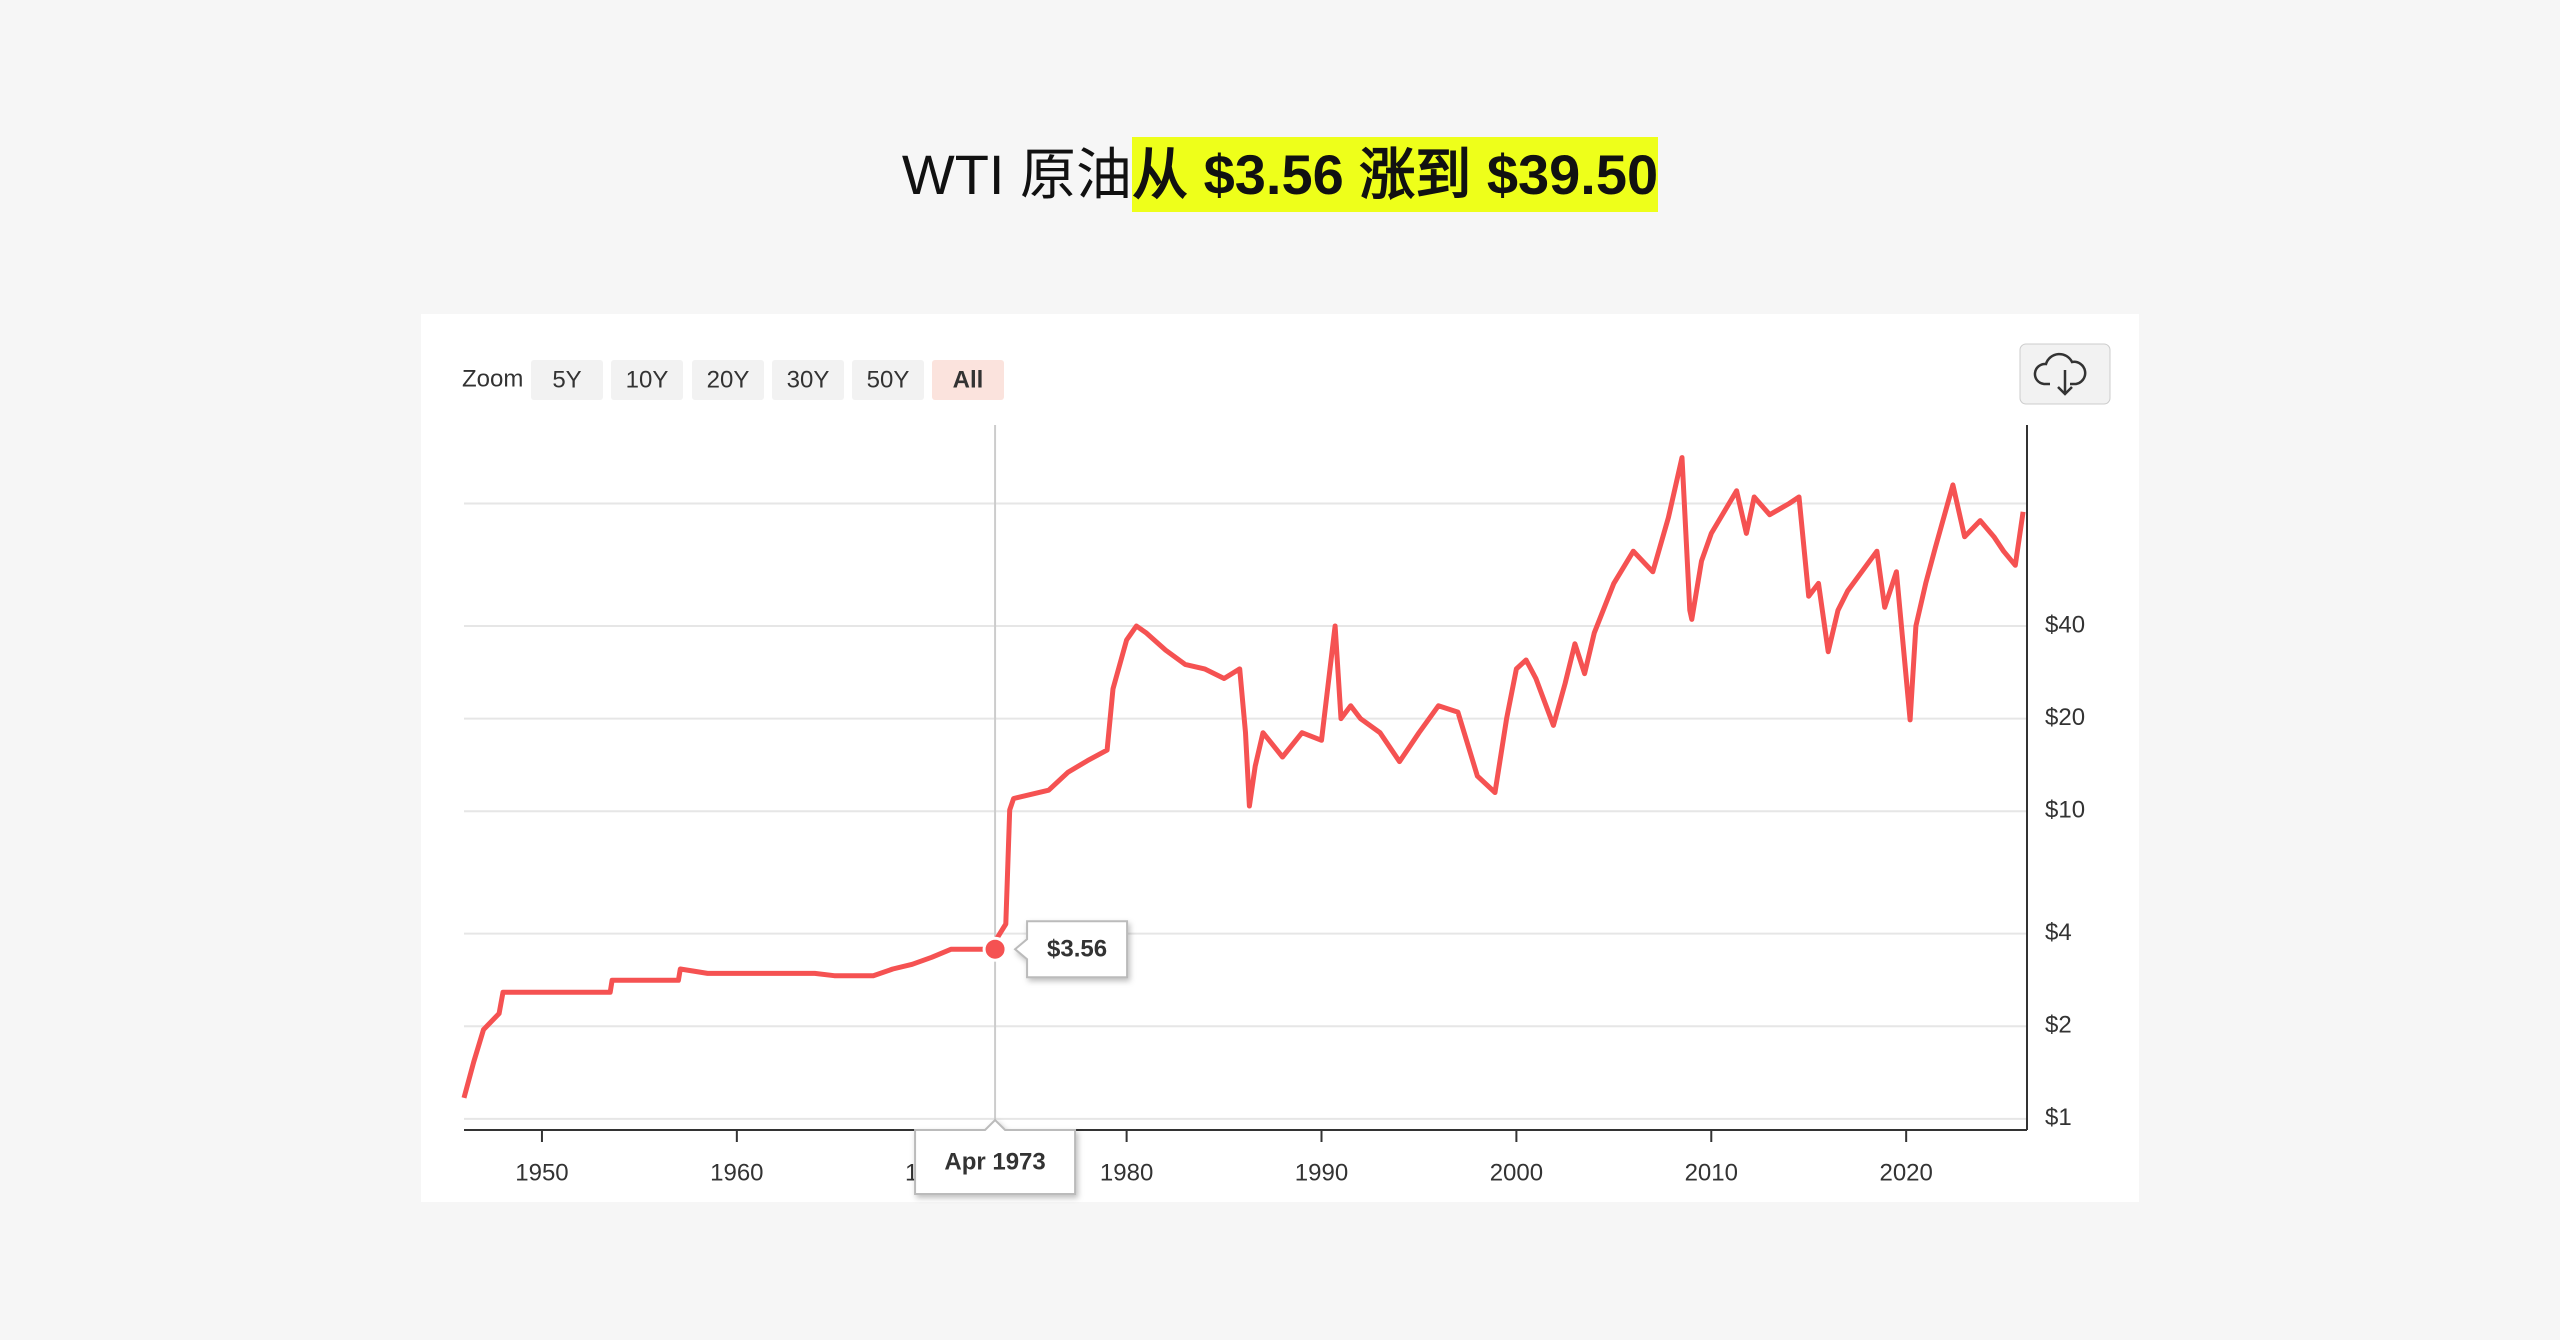  I want to click on zoom-button-label: 20Y, so click(728, 379).